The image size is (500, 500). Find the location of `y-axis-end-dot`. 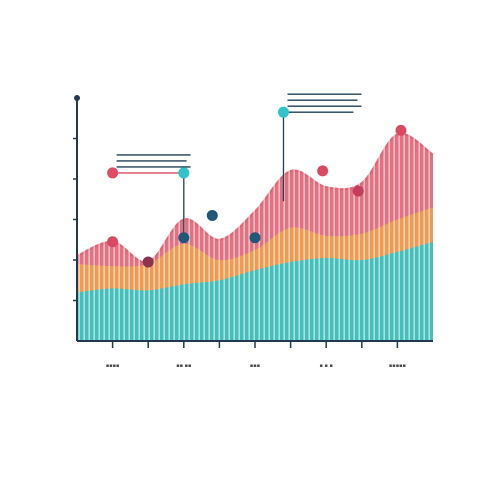

y-axis-end-dot is located at coordinates (77, 98).